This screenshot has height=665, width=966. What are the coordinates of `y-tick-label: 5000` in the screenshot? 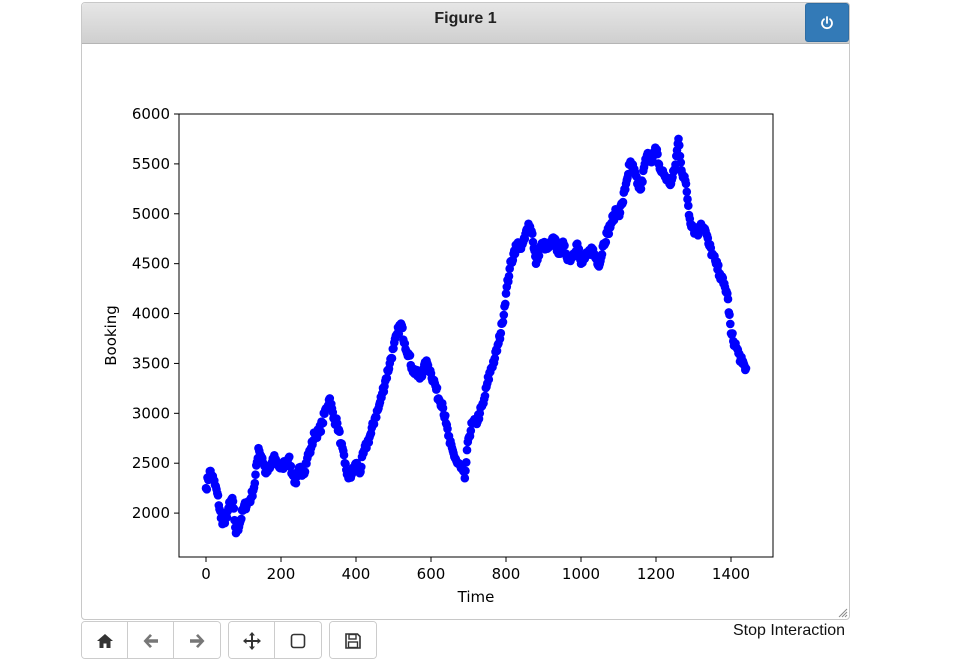 It's located at (151, 214).